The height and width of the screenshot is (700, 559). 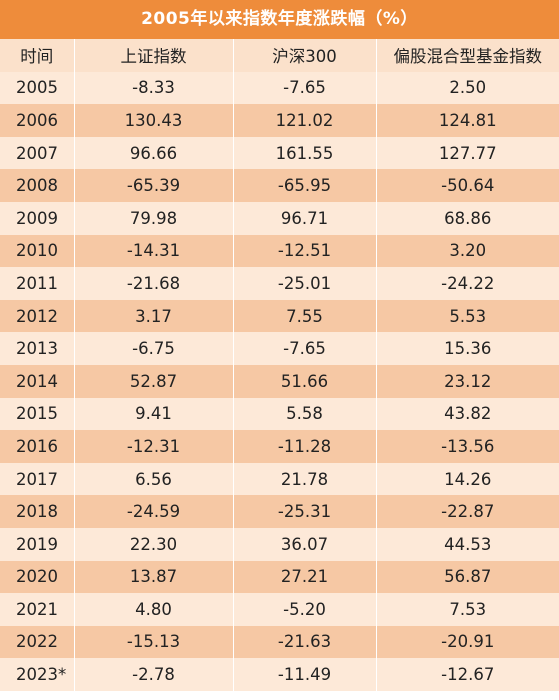 What do you see at coordinates (37, 446) in the screenshot?
I see `year-cell: 2016` at bounding box center [37, 446].